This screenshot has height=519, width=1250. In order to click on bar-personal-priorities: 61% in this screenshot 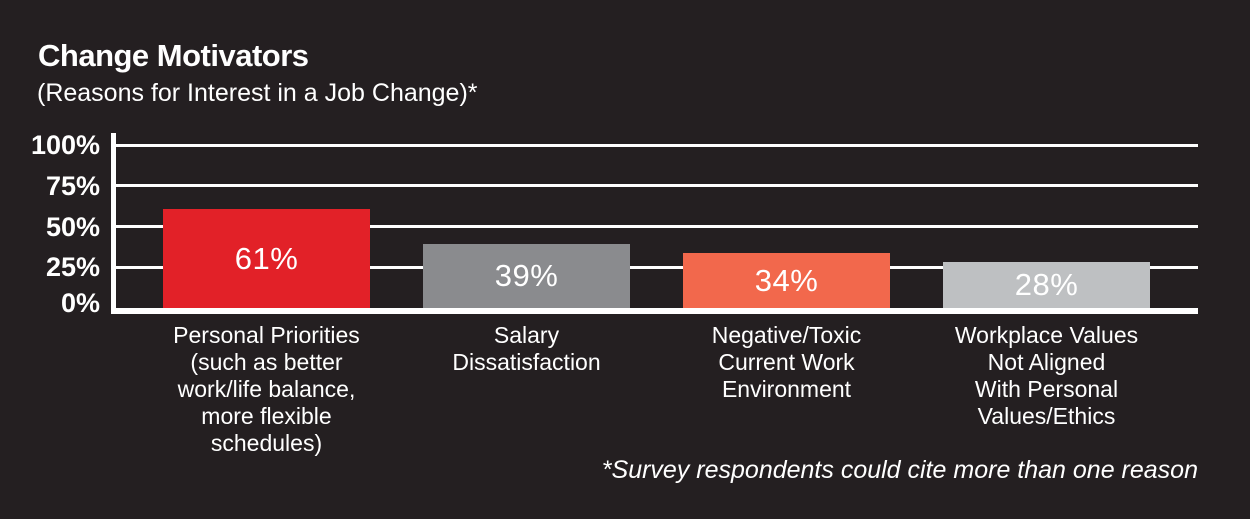, I will do `click(266, 258)`.